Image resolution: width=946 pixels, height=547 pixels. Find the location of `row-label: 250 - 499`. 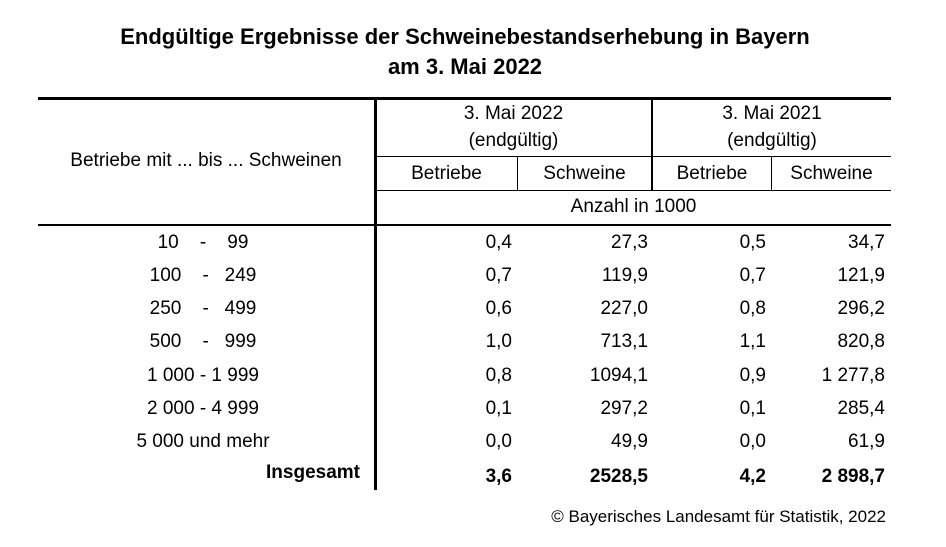

row-label: 250 - 499 is located at coordinates (203, 308).